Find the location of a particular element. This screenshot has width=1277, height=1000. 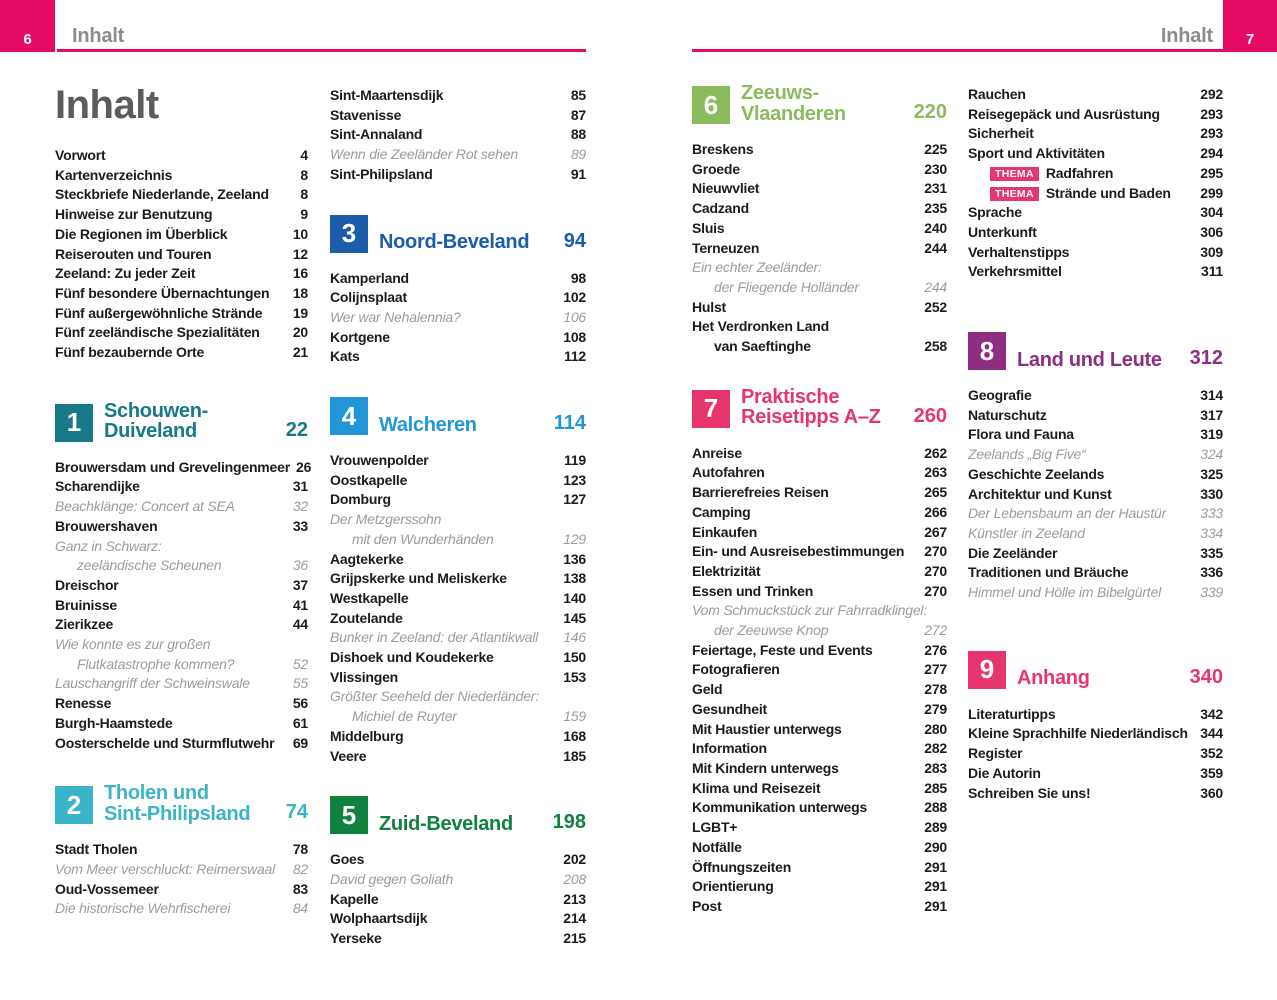

toc-row: Anreise 262 is located at coordinates (819, 454).